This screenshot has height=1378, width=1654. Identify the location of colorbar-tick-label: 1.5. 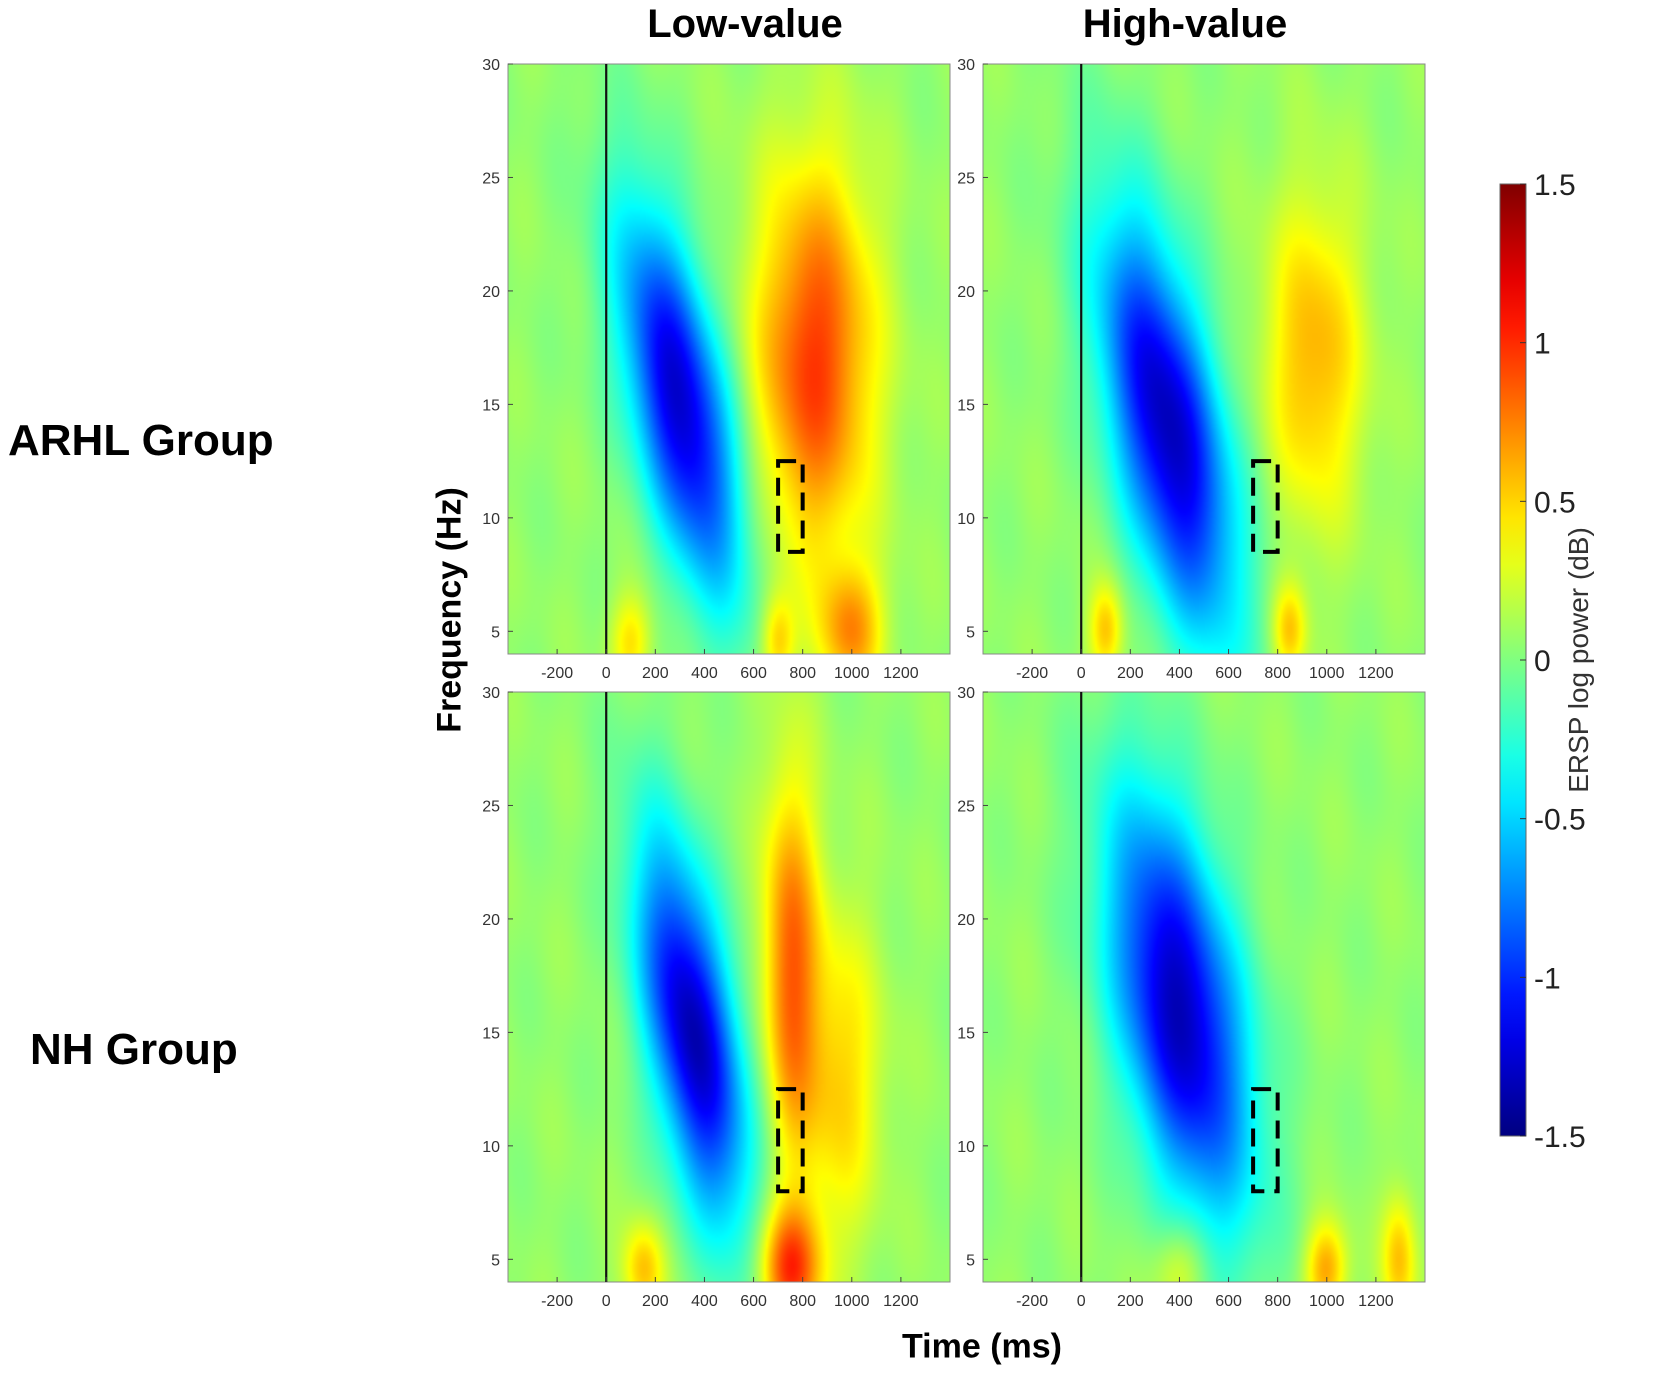
(1555, 185).